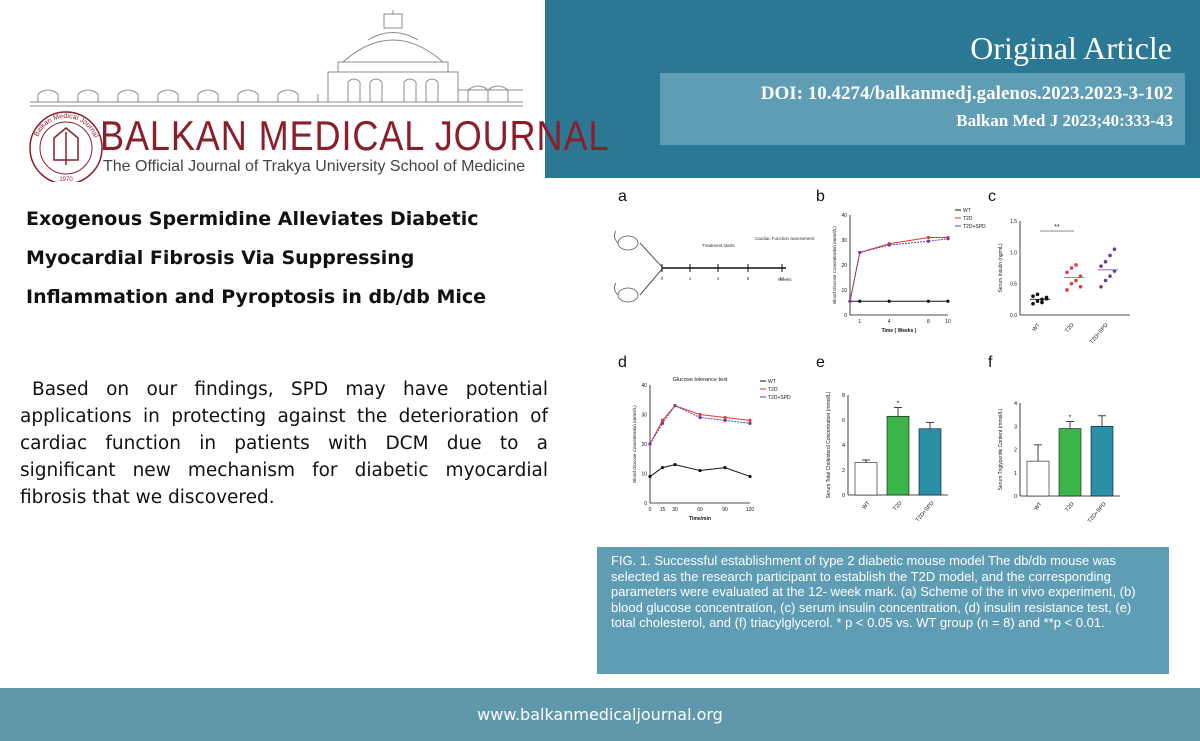 The width and height of the screenshot is (1200, 741). I want to click on y-tick-label: 3, so click(1015, 427).